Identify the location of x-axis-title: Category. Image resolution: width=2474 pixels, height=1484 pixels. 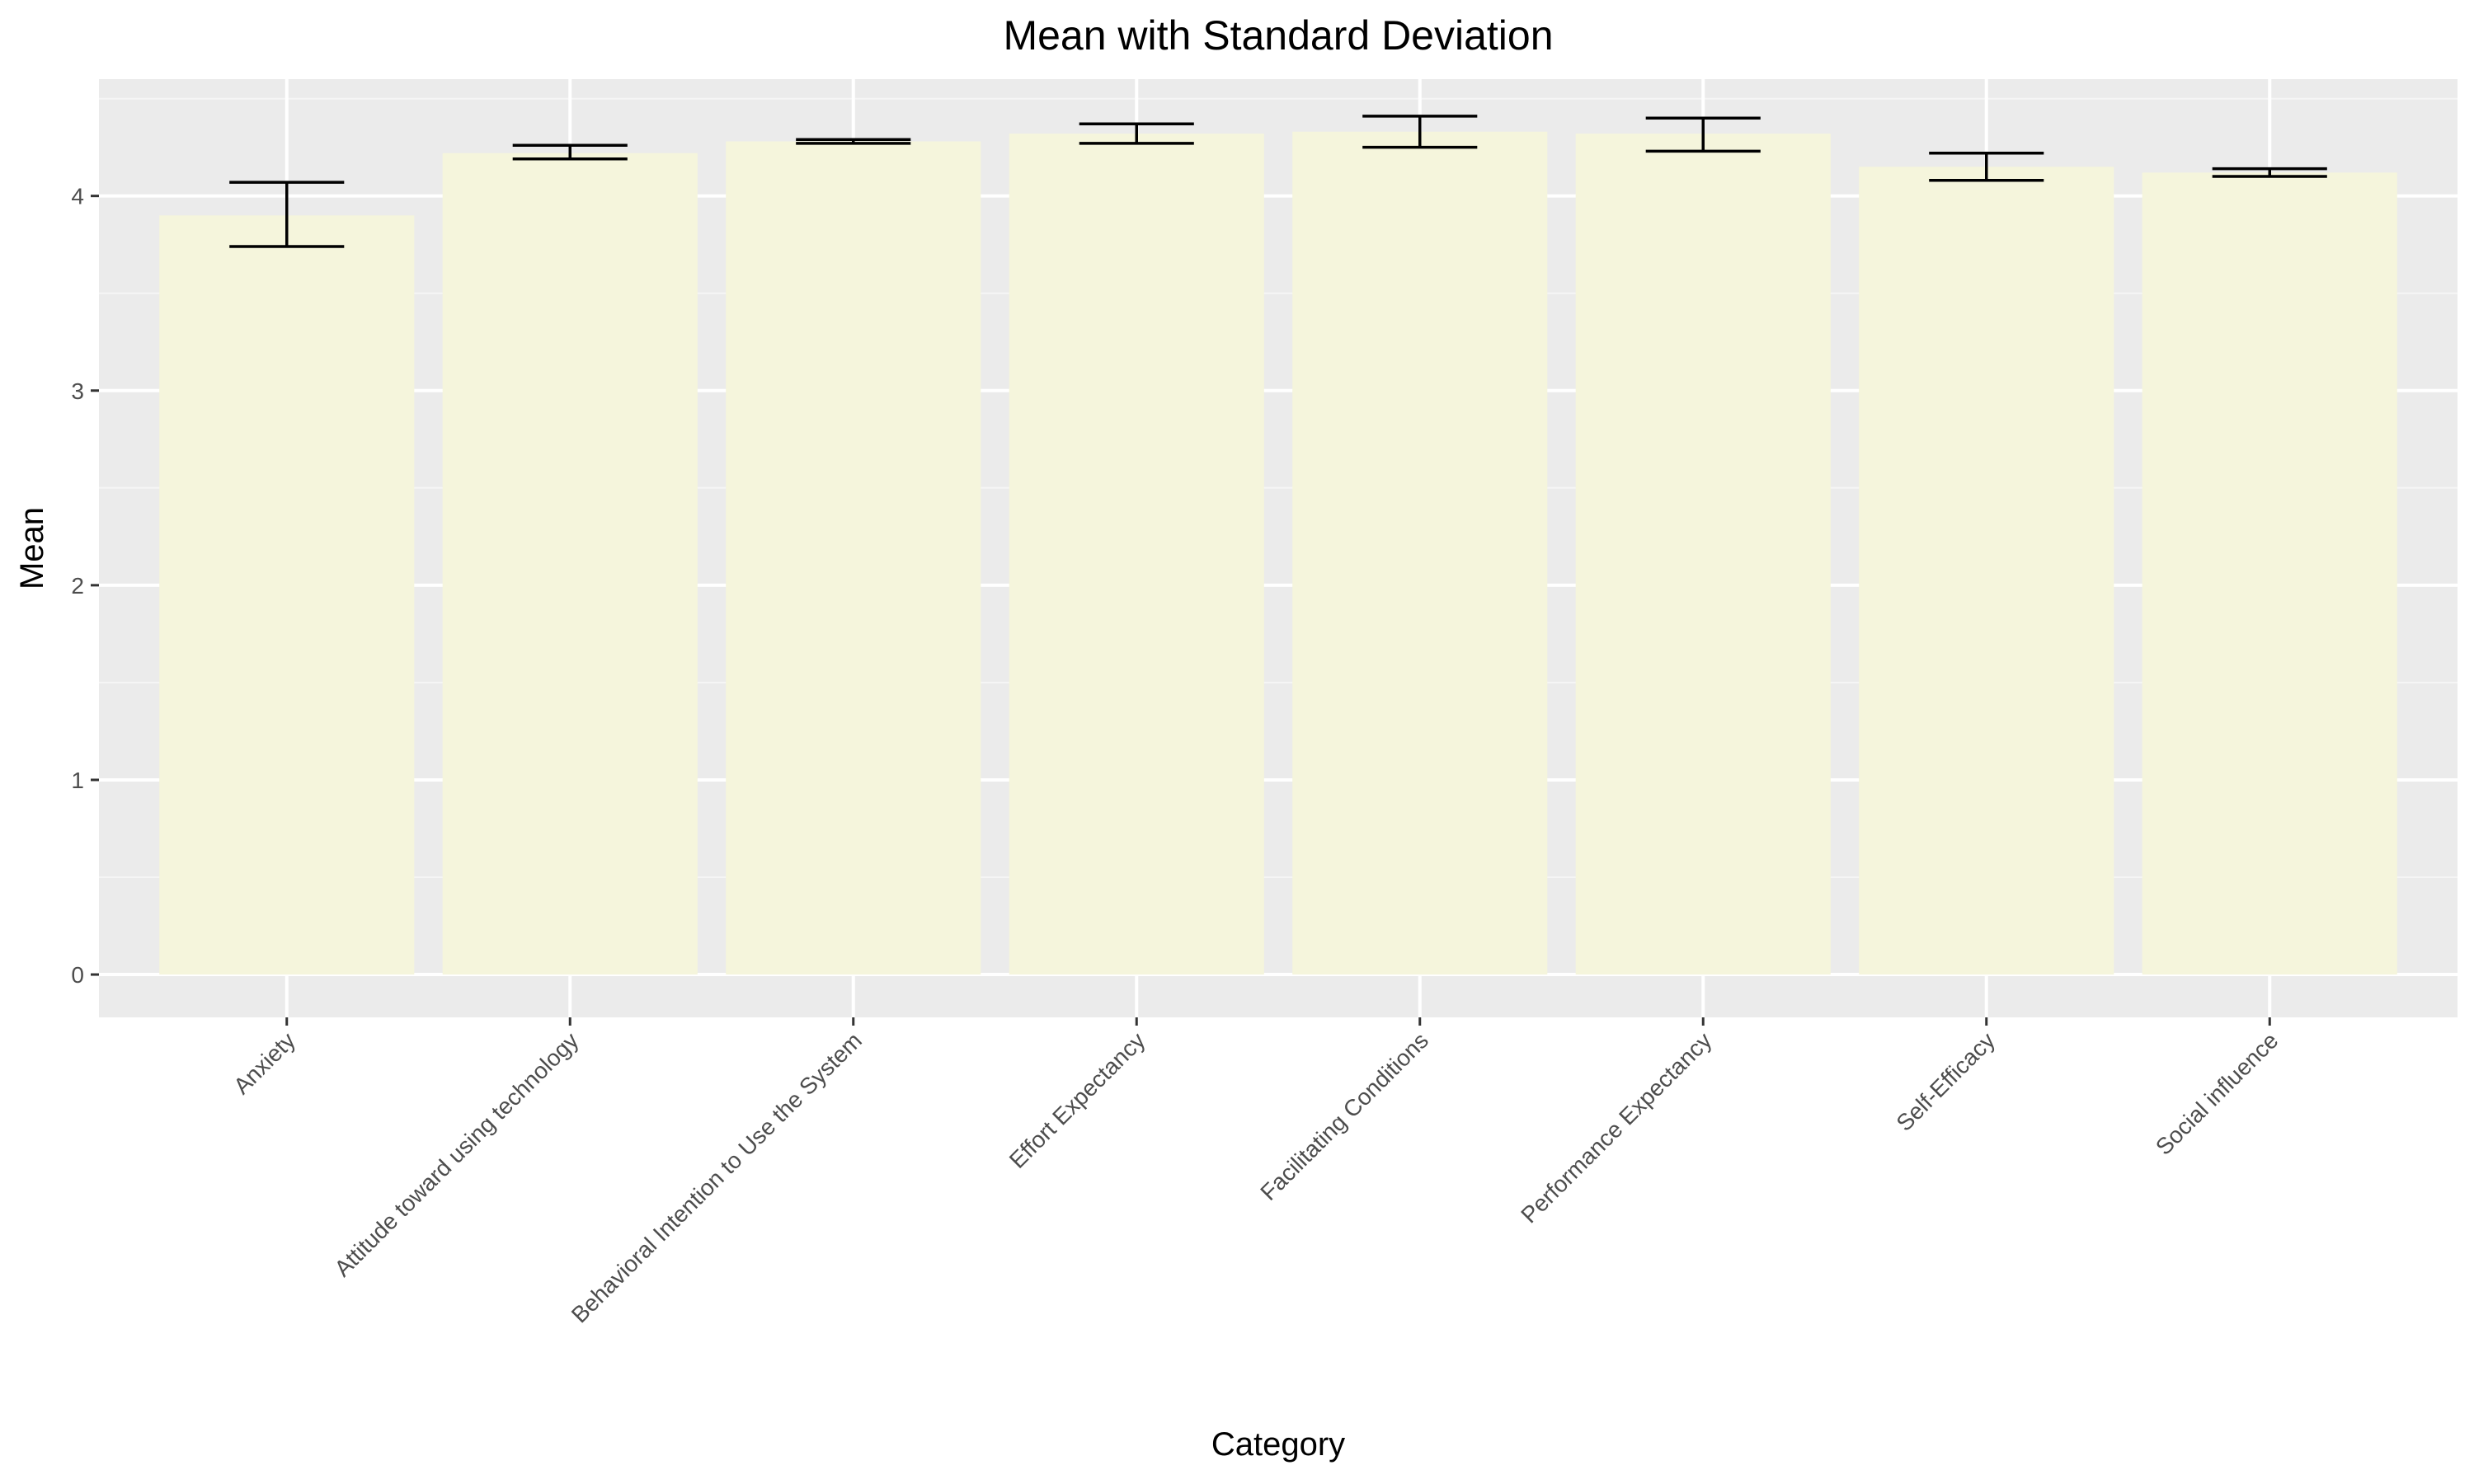
(1278, 1444).